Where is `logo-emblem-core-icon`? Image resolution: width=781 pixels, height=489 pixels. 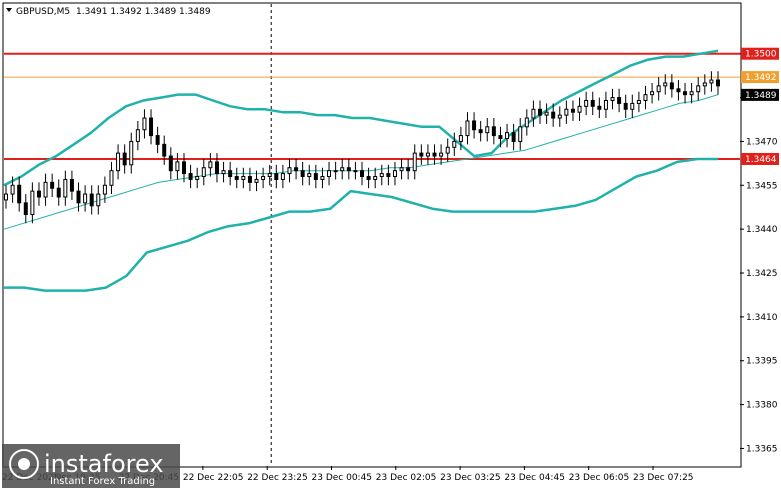 logo-emblem-core-icon is located at coordinates (24, 464).